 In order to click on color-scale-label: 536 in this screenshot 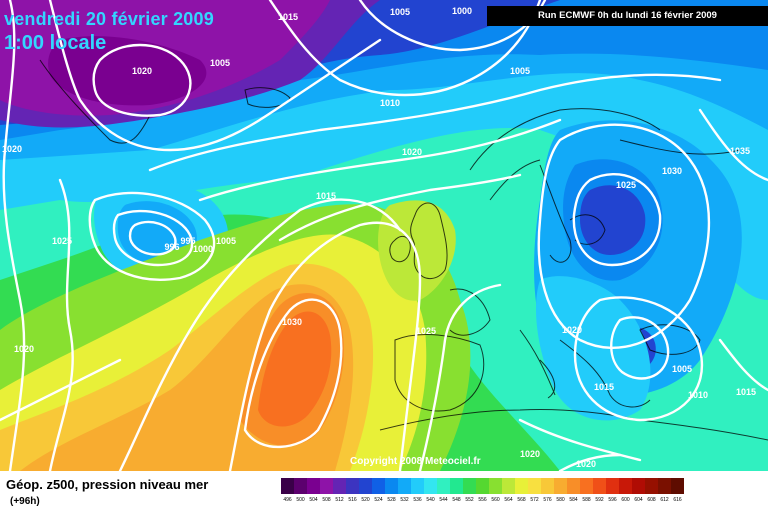, I will do `click(417, 500)`.